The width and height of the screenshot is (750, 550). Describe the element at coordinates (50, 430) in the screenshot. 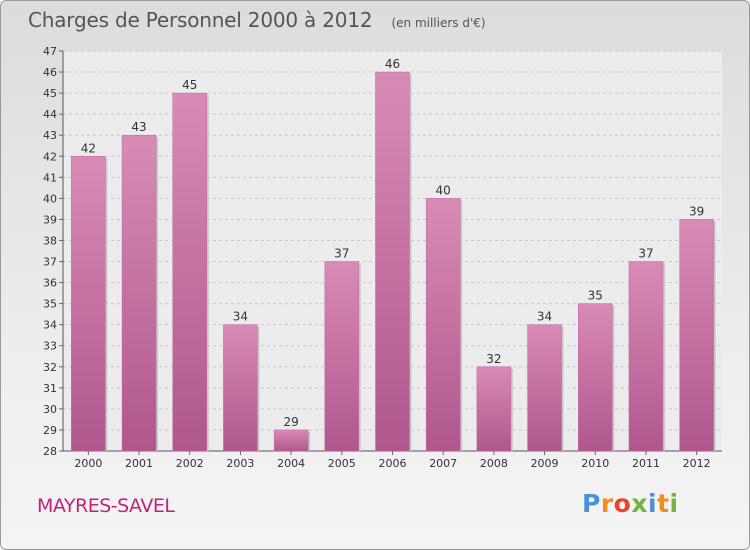

I see `y-tick-label: 29` at that location.